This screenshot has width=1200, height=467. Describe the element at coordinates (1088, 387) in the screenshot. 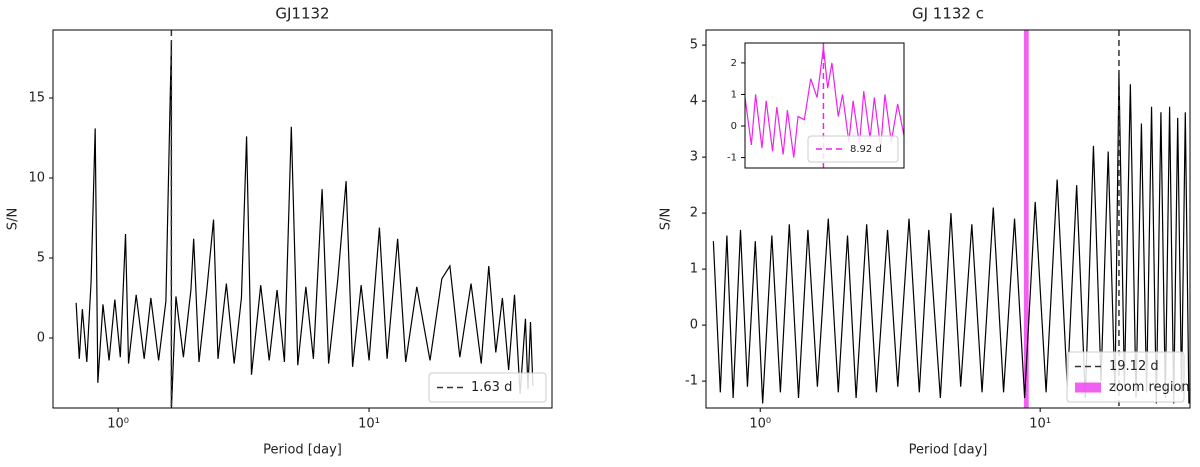

I see `legend-swatch` at that location.